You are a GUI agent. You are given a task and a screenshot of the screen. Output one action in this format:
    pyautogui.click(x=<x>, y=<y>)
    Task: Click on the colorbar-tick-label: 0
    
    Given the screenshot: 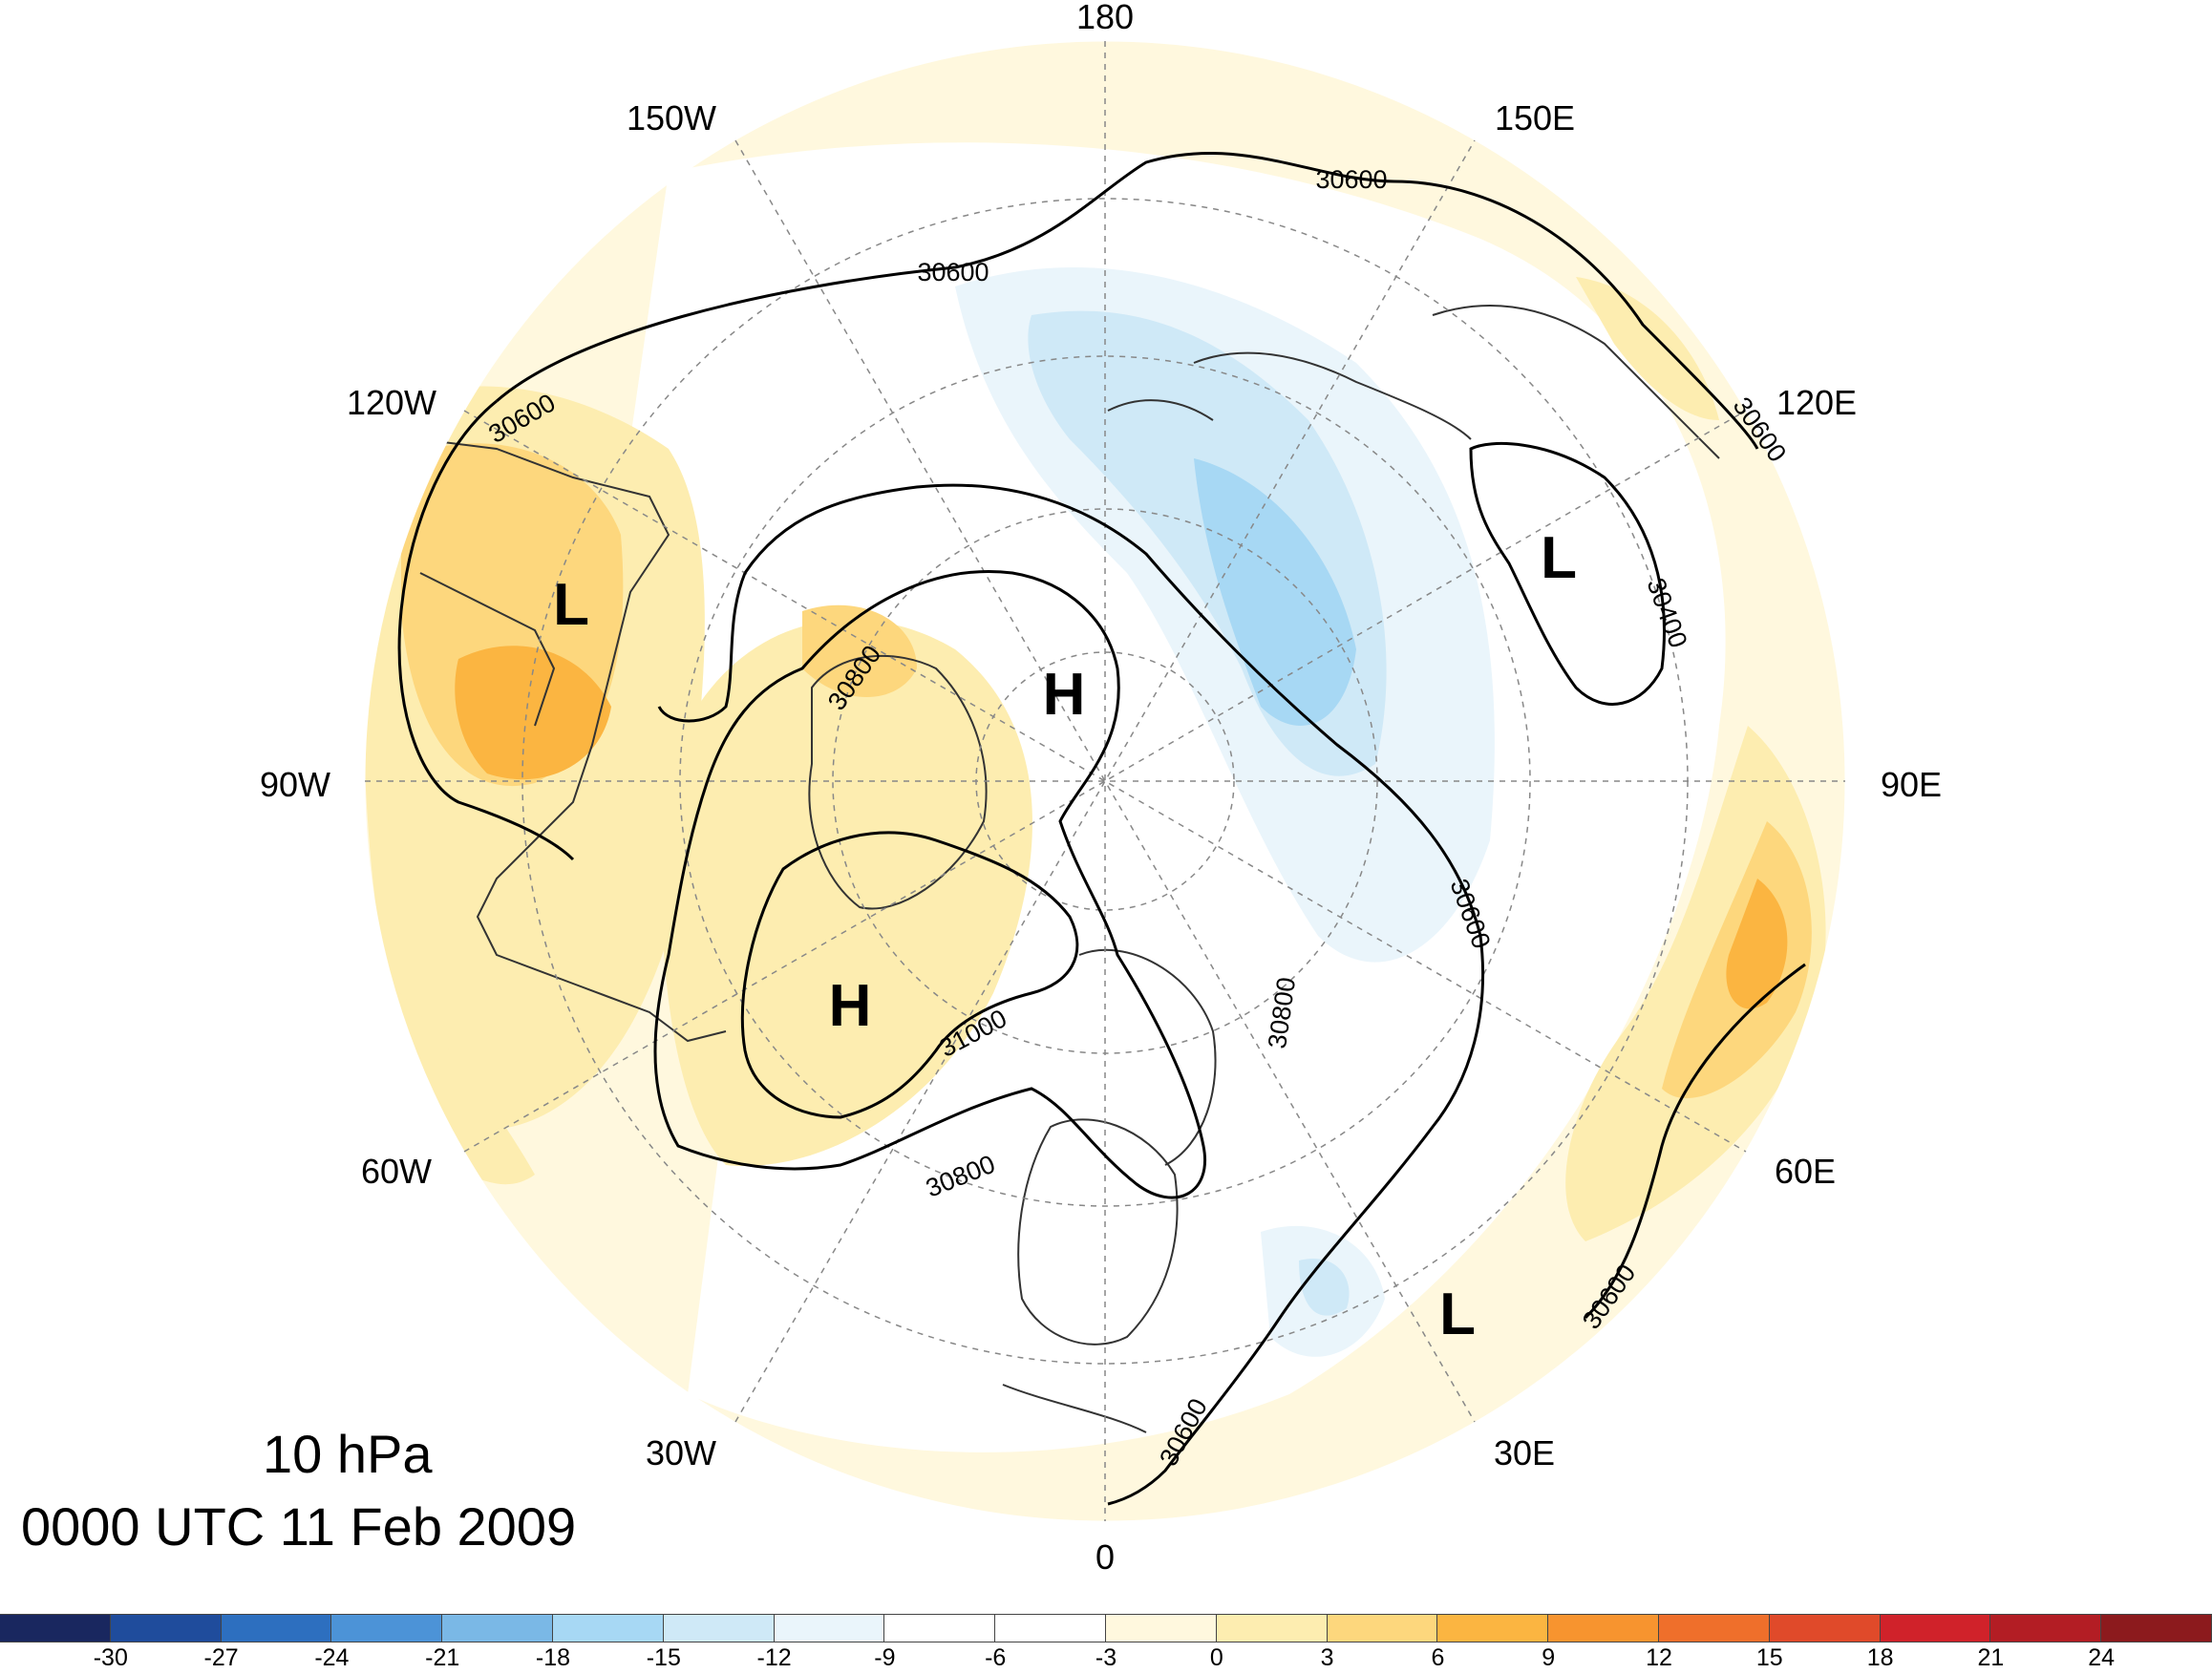 What is the action you would take?
    pyautogui.click(x=1216, y=1657)
    